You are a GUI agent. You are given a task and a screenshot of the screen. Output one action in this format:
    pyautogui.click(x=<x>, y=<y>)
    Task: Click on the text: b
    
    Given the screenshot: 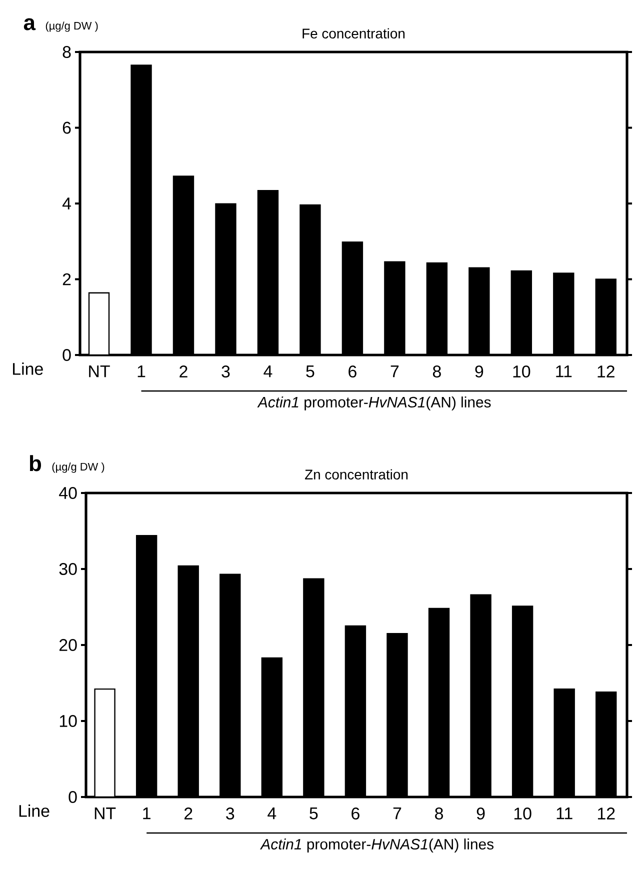 What is the action you would take?
    pyautogui.click(x=35, y=463)
    